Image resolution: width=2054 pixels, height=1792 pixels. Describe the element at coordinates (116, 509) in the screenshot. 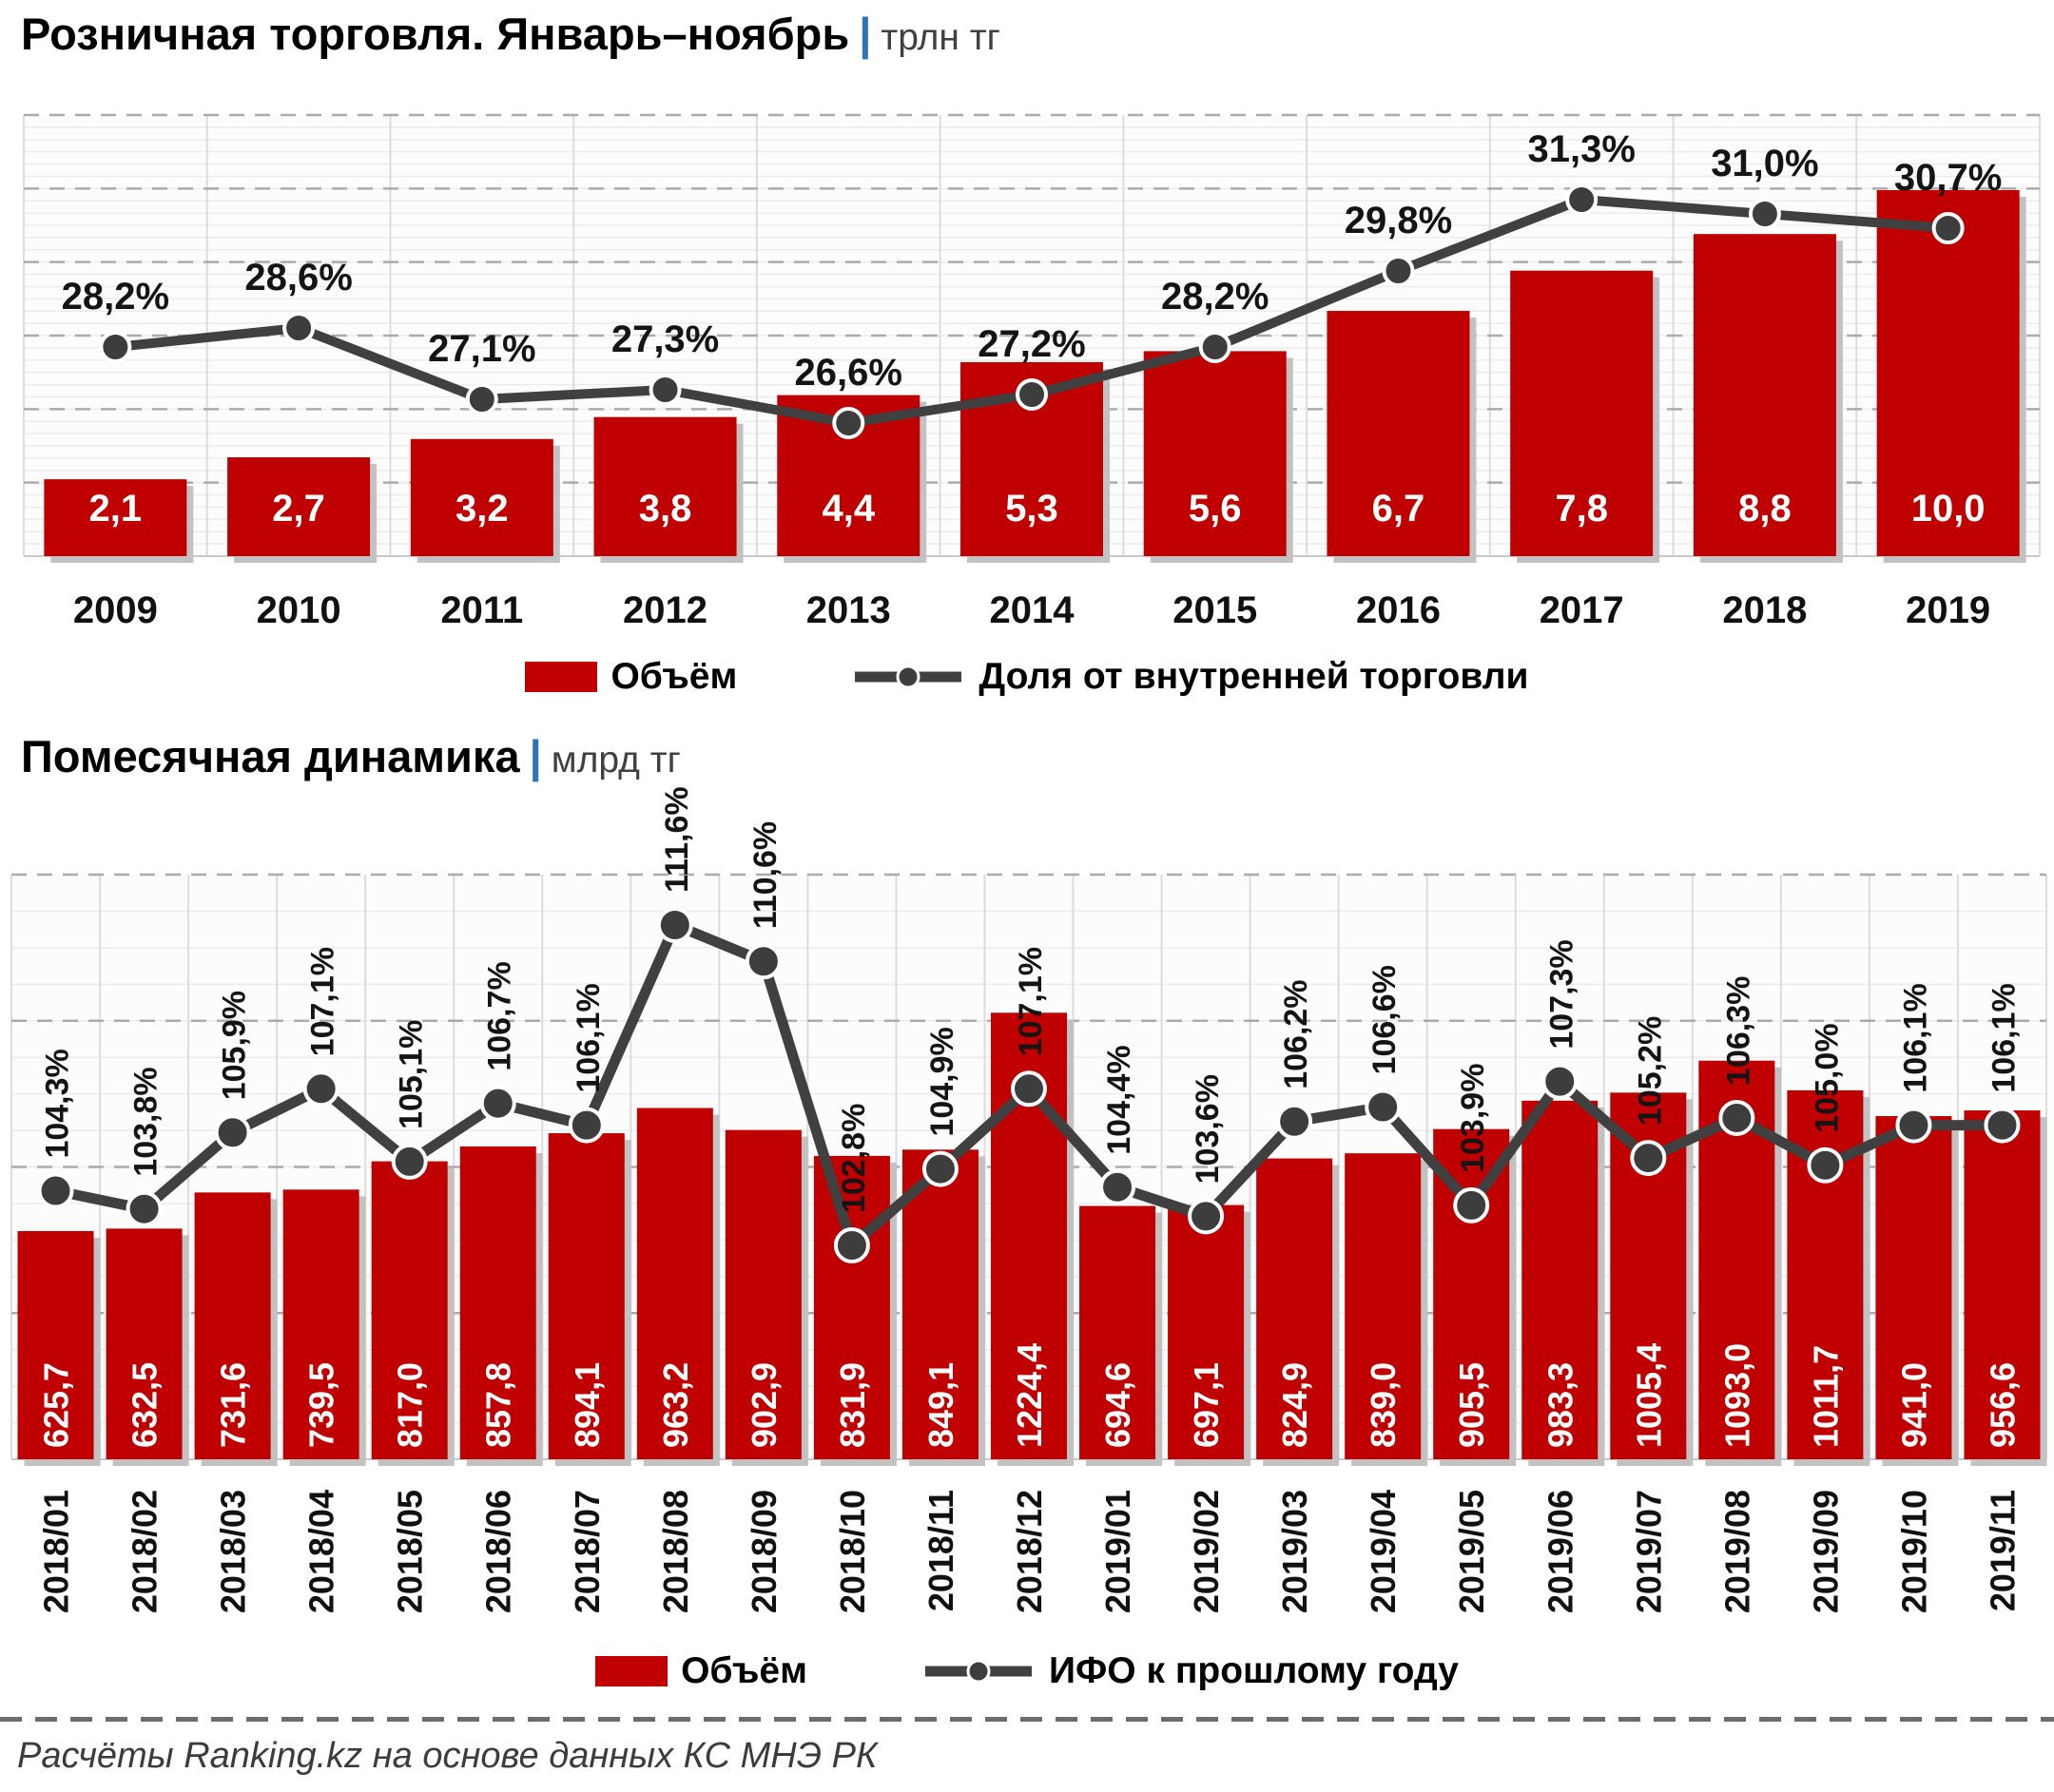

I see `bar-value-label: 2,1` at that location.